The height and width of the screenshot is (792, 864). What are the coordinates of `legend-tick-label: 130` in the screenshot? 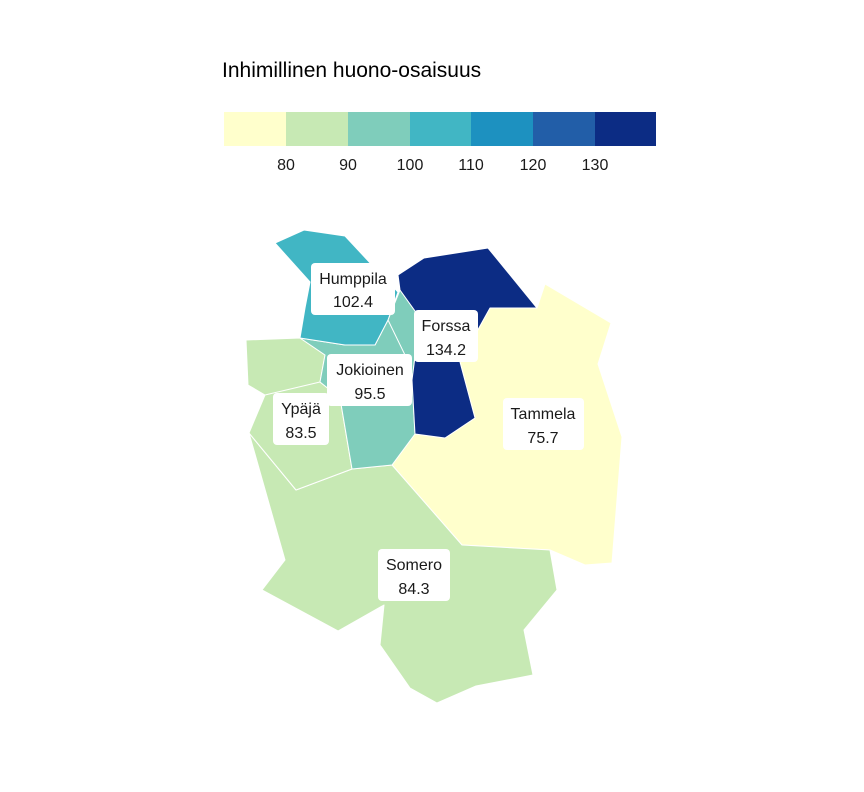 It's located at (595, 165).